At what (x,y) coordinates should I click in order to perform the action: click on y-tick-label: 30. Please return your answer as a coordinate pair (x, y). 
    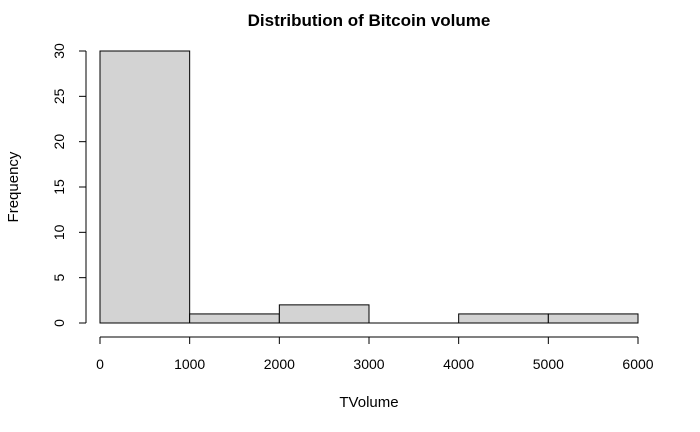
    Looking at the image, I should click on (59, 51).